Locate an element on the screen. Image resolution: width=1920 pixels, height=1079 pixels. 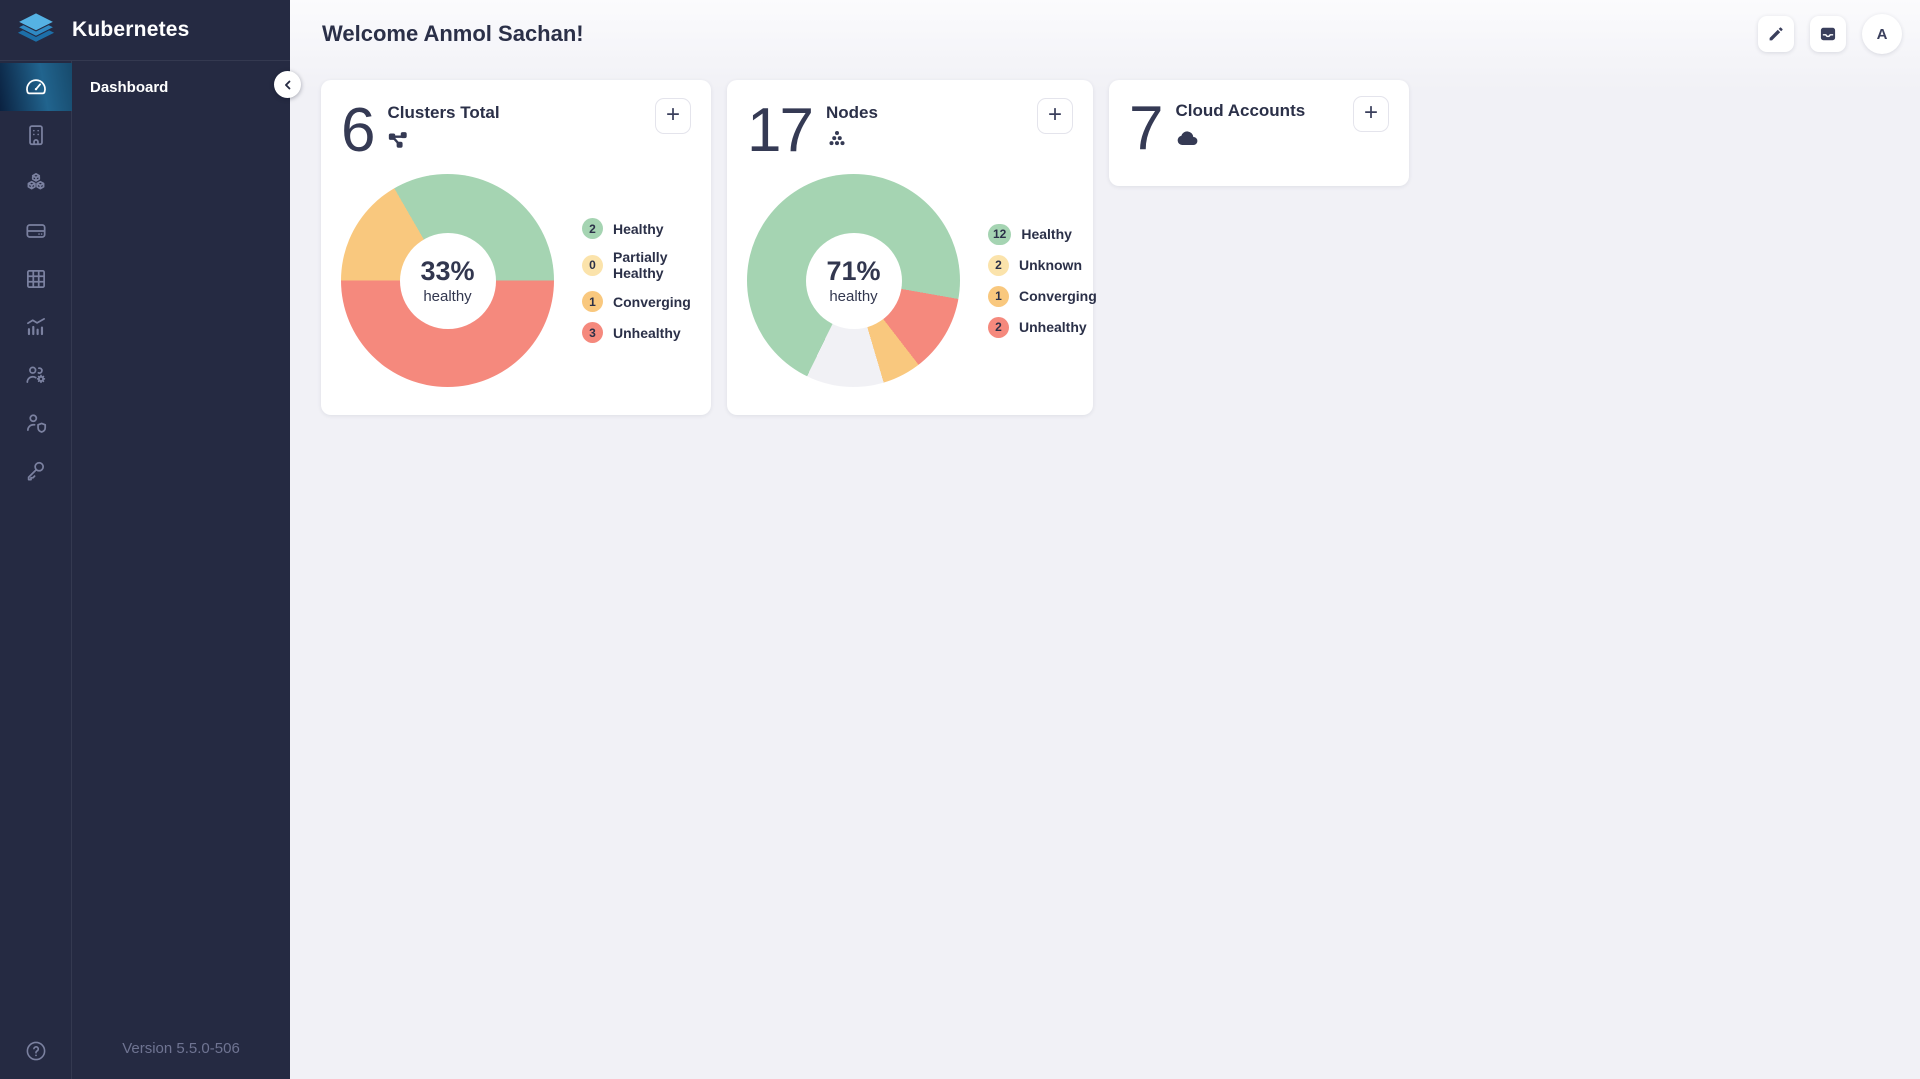
legend-item-partially-healthy: 0 Partially Healthy is located at coordinates (636, 265).